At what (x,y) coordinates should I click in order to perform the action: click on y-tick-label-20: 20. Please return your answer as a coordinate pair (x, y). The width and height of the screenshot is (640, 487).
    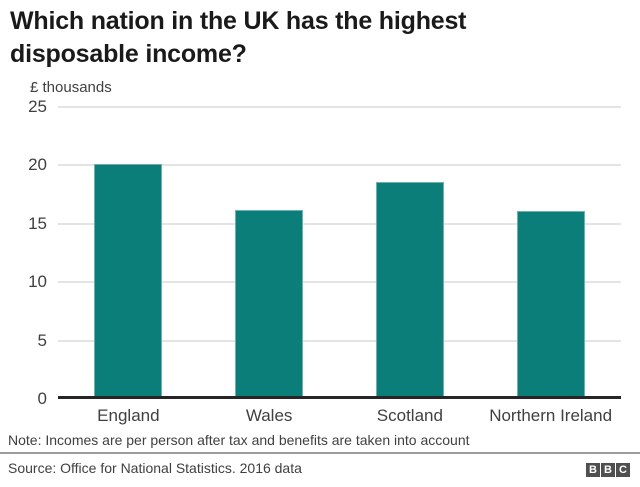
    Looking at the image, I should click on (37, 165).